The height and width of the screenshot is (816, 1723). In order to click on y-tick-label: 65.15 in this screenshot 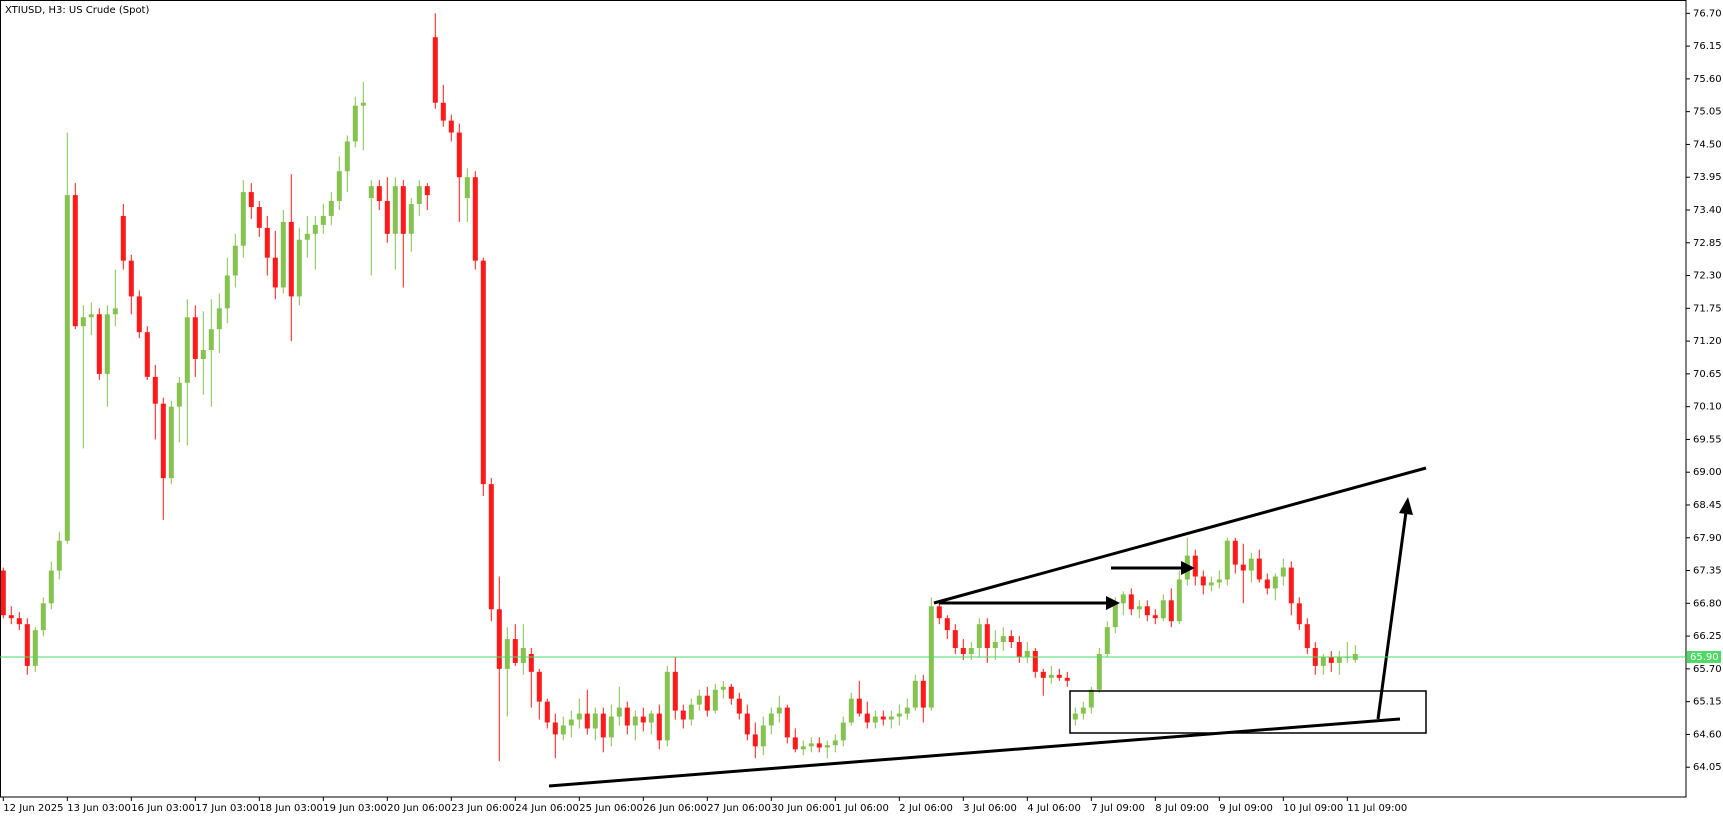, I will do `click(1707, 702)`.